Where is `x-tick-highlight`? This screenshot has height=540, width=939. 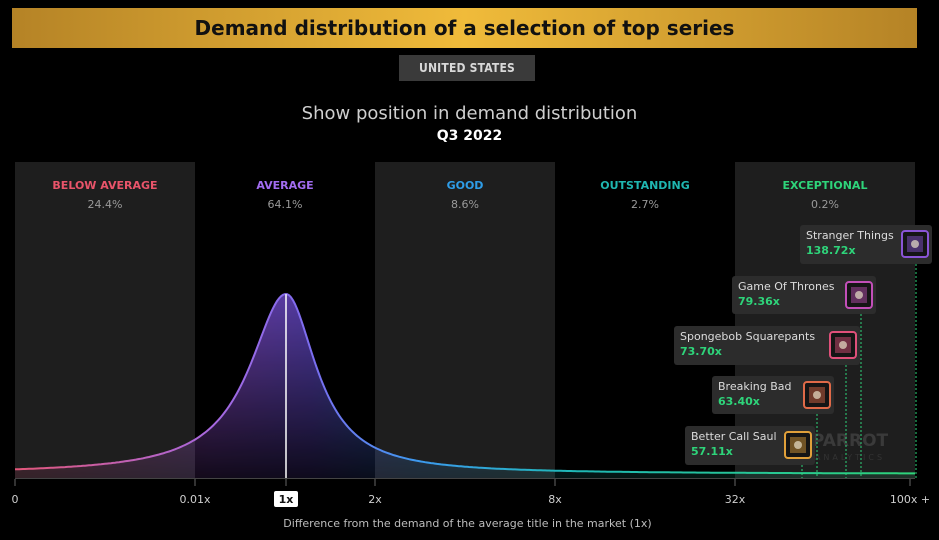 x-tick-highlight is located at coordinates (286, 499).